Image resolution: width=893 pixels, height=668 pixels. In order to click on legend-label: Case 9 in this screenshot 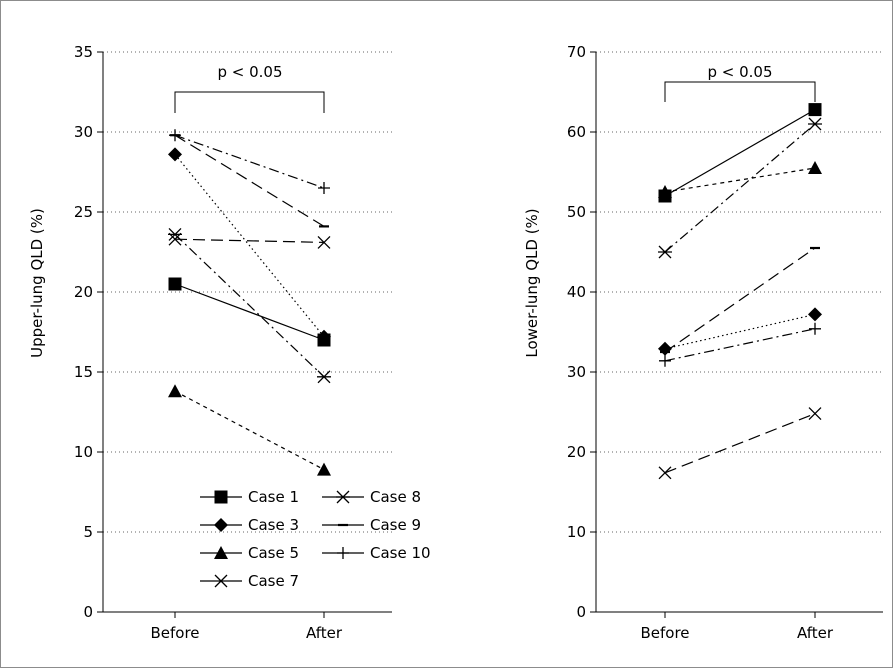, I will do `click(395, 525)`.